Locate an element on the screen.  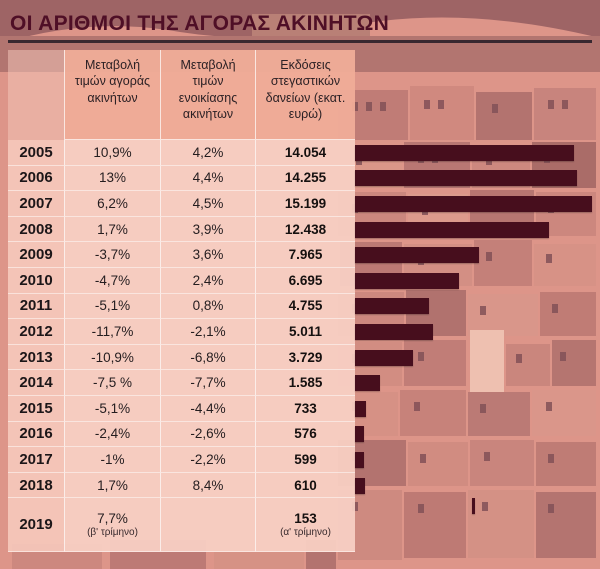
row-year-label: 2012 is located at coordinates (36, 332).